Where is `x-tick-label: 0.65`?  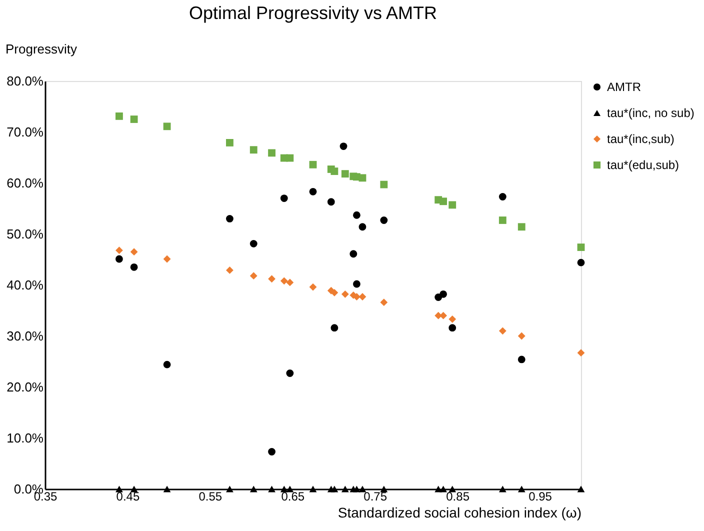
x-tick-label: 0.65 is located at coordinates (293, 497).